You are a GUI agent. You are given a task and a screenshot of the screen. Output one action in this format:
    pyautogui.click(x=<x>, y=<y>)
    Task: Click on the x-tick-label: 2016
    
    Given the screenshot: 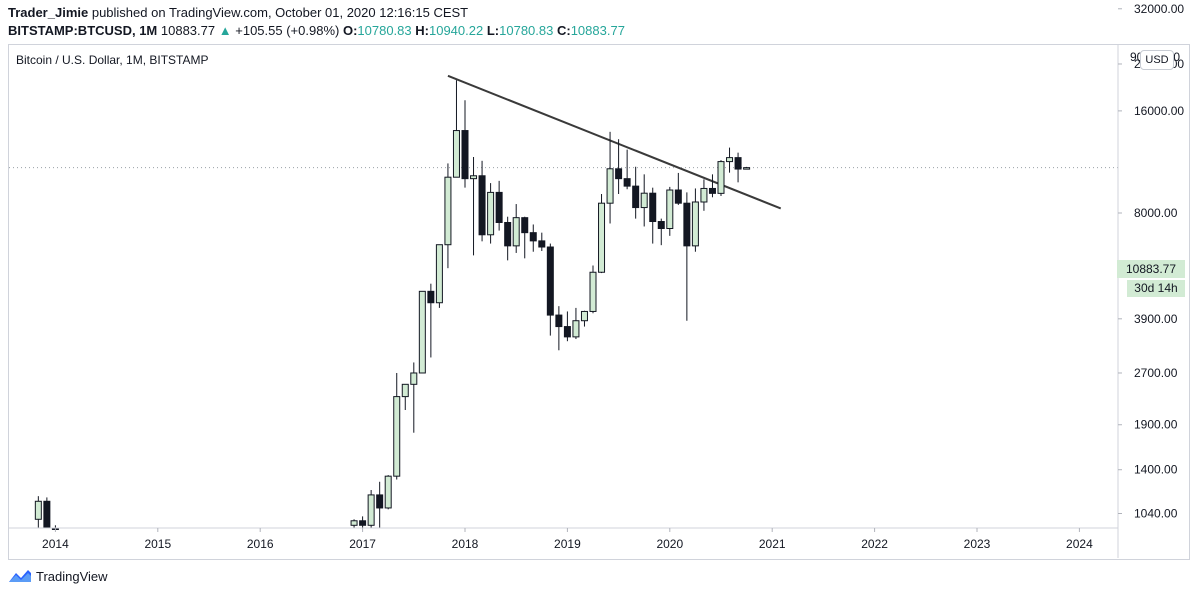 What is the action you would take?
    pyautogui.click(x=260, y=544)
    